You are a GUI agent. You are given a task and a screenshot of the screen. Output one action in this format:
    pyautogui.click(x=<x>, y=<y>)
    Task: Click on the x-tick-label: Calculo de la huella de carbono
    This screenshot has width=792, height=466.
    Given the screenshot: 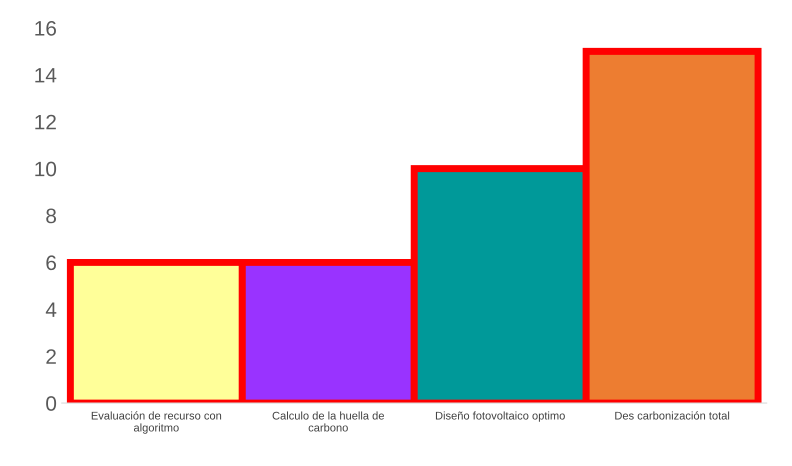 What is the action you would take?
    pyautogui.click(x=328, y=421)
    